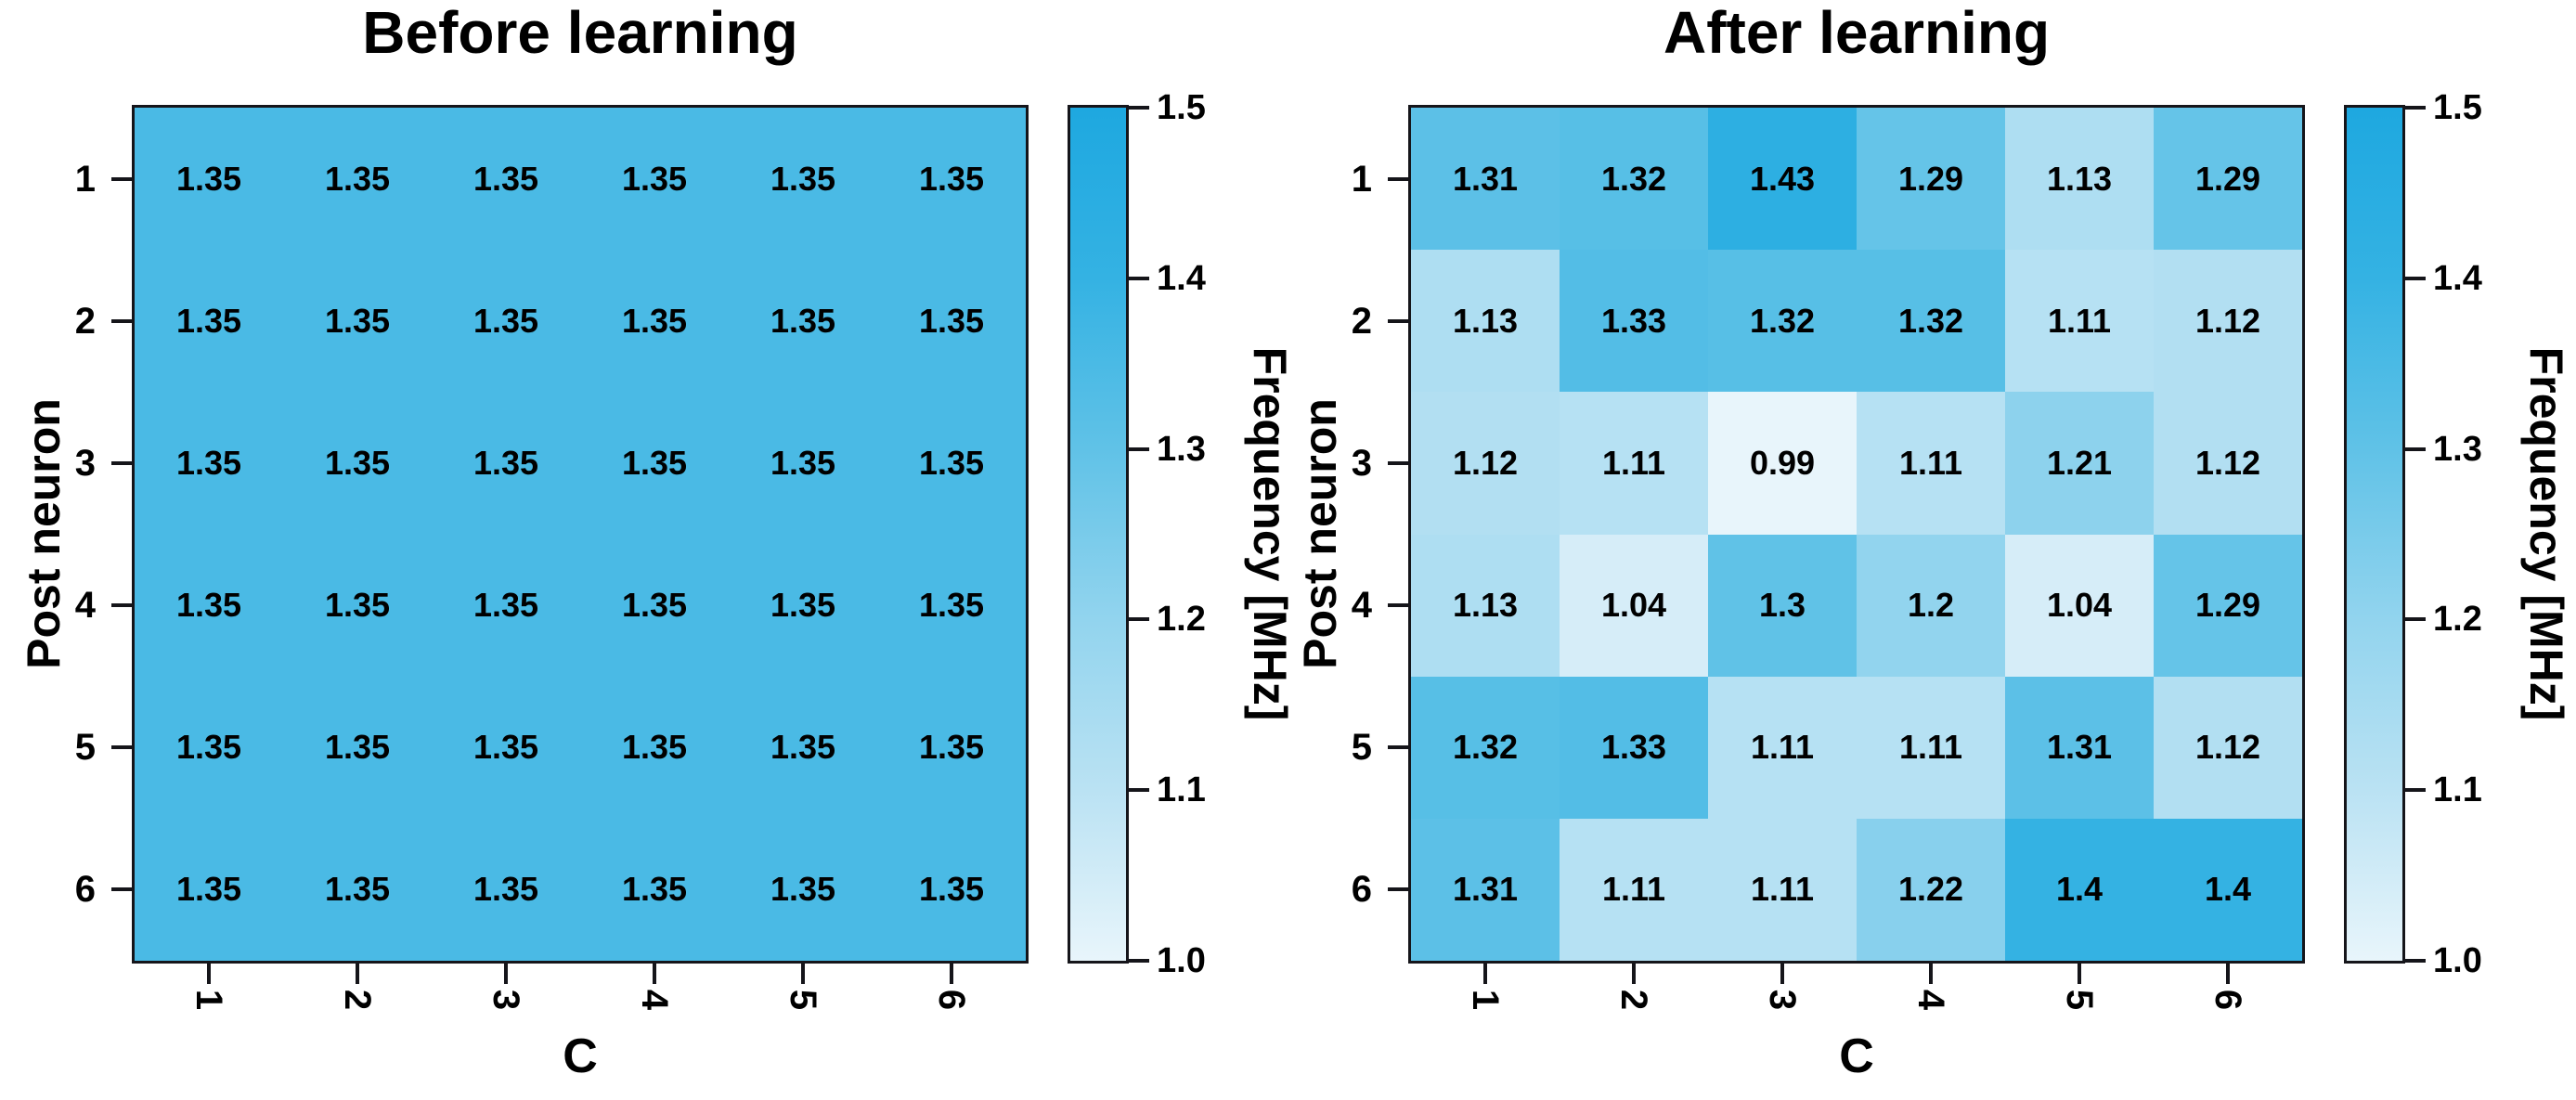 This screenshot has height=1100, width=2576. I want to click on cell-value: 1.2, so click(1931, 606).